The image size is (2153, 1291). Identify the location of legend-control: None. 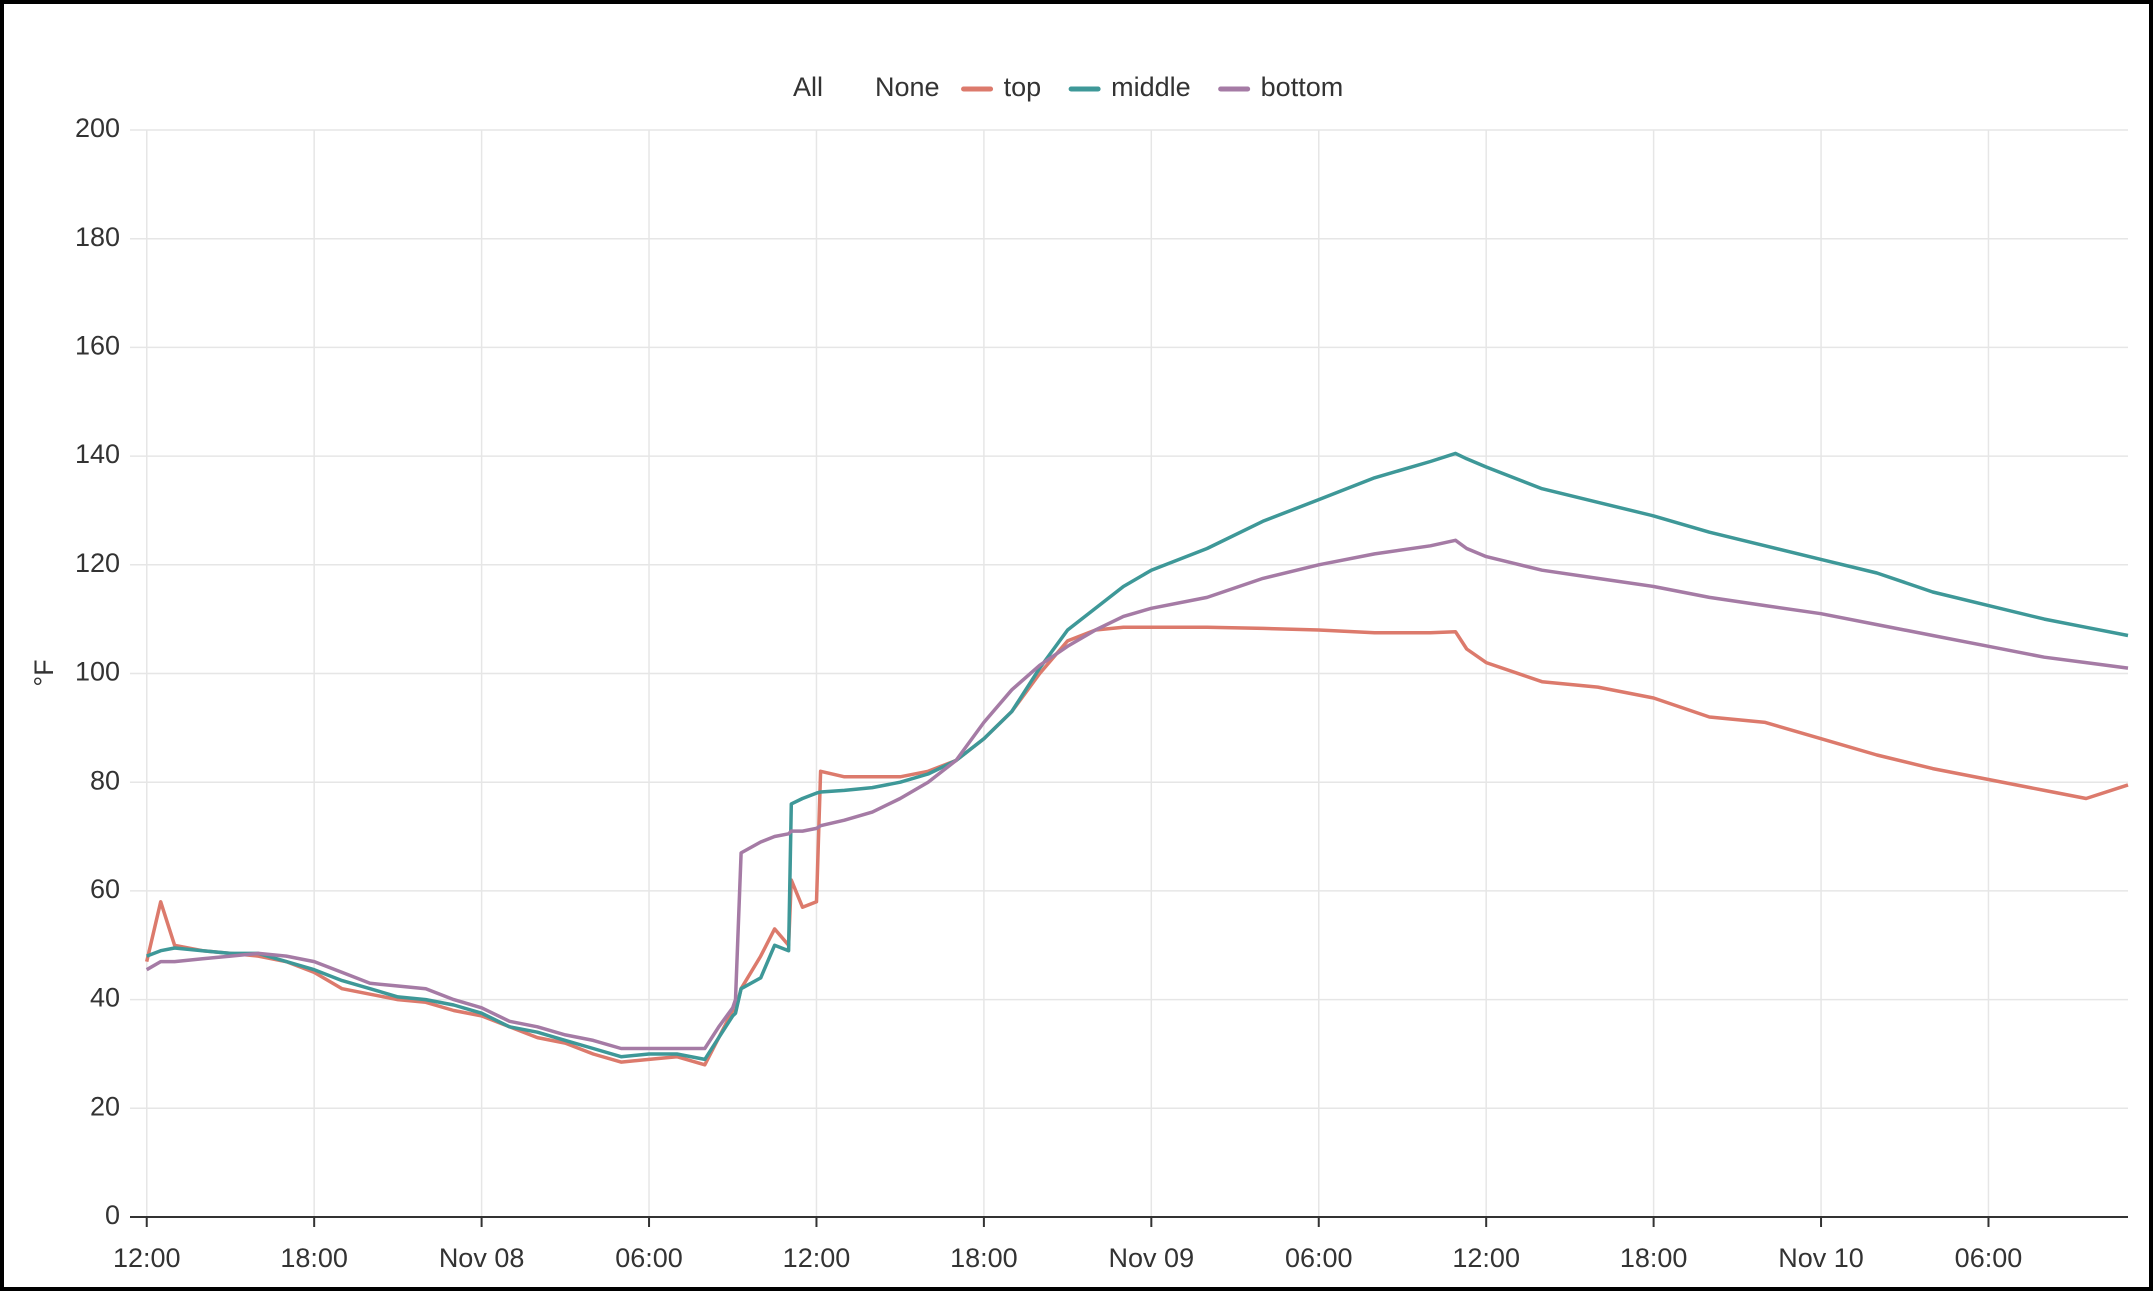
(907, 87).